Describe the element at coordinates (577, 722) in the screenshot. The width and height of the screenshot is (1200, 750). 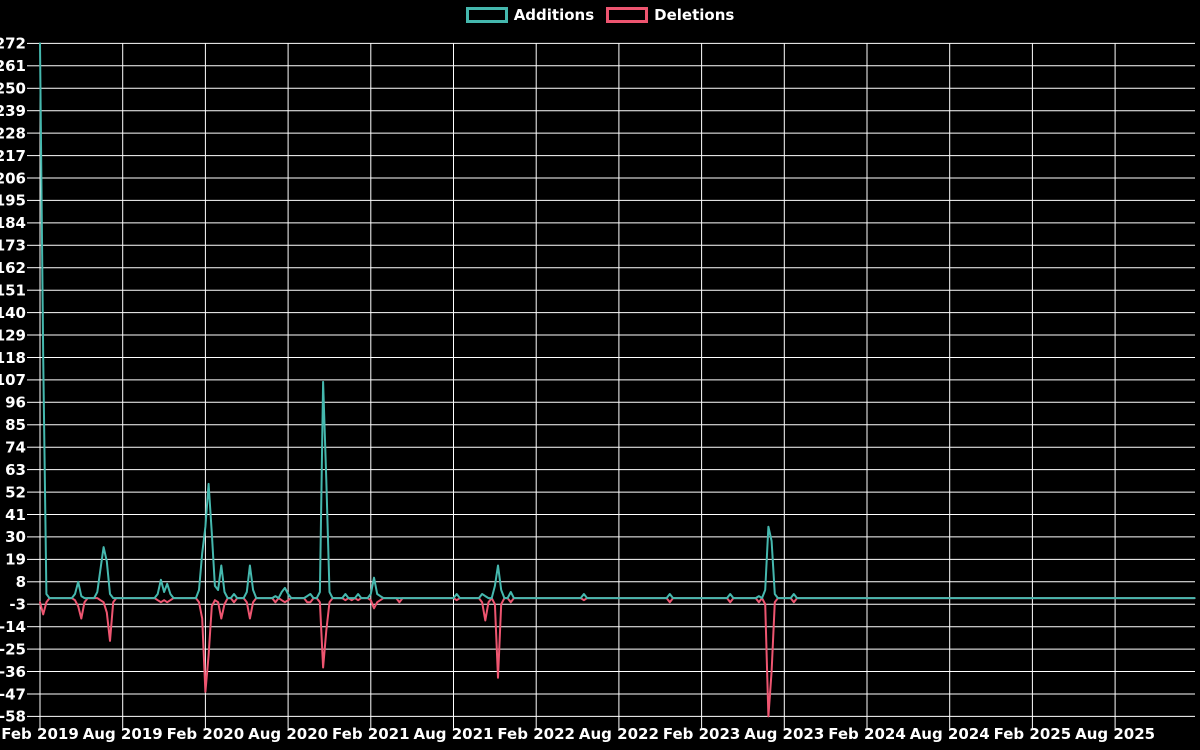
I see `x-tick-marks` at that location.